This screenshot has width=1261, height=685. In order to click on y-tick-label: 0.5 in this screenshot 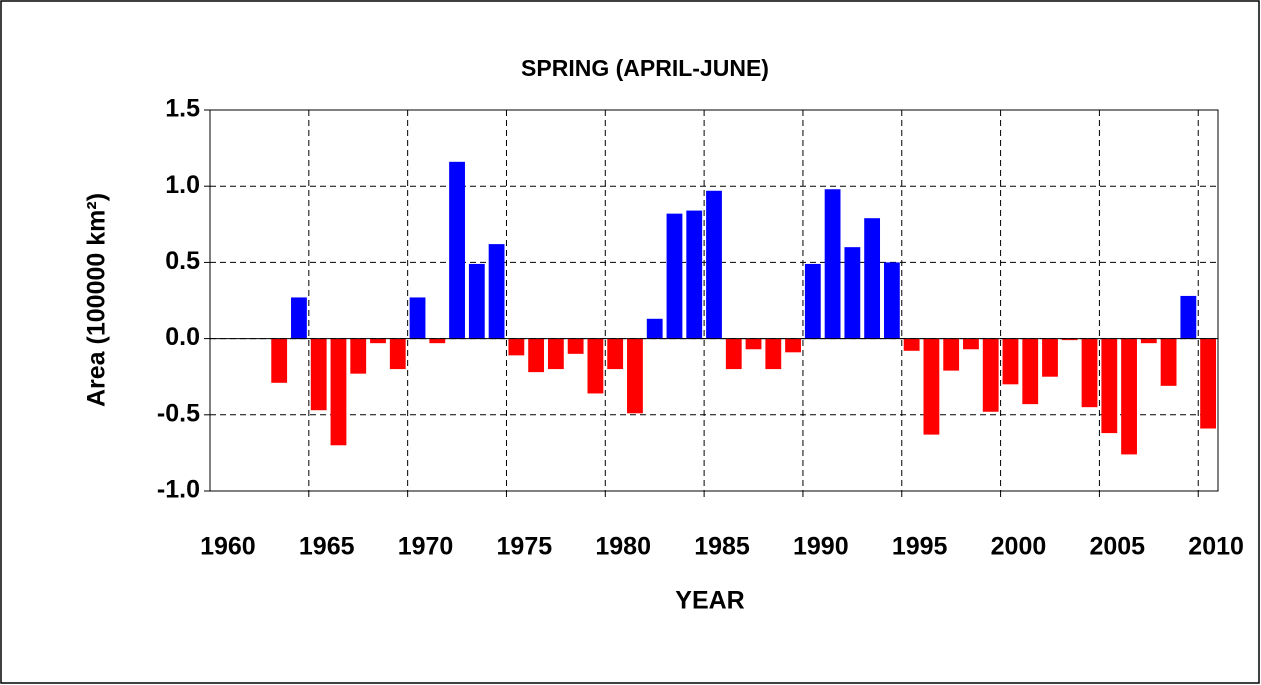, I will do `click(182, 261)`.